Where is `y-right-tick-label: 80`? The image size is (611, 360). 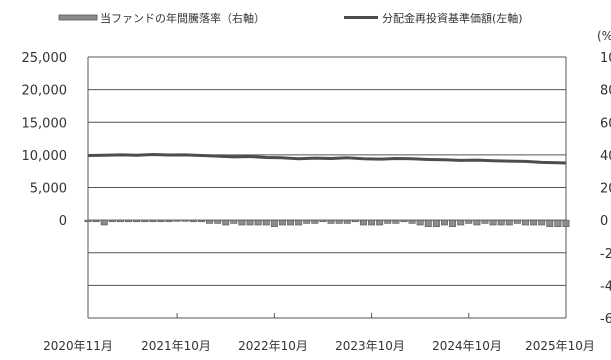
y-right-tick-label: 80 is located at coordinates (605, 91).